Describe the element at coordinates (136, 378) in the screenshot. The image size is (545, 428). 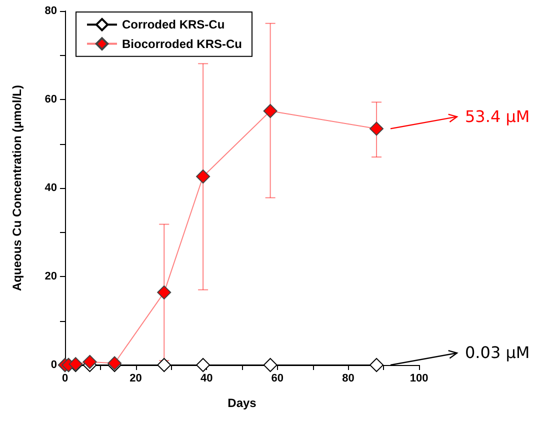
I see `x-tick-label: 20` at that location.